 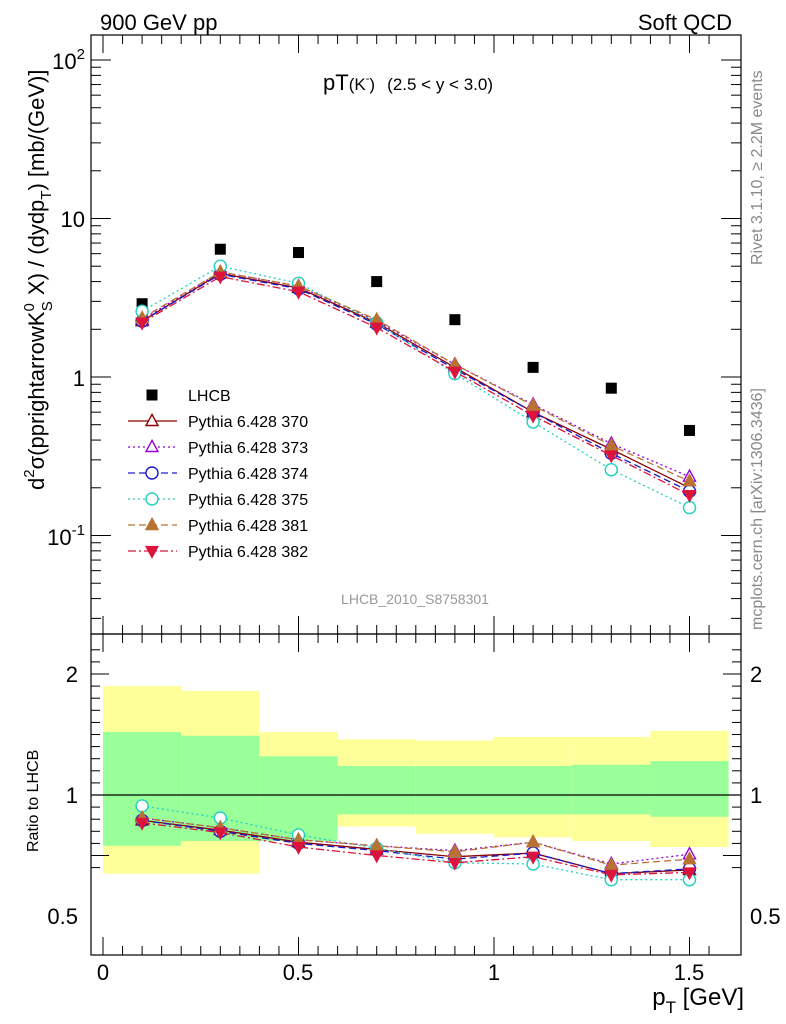 I want to click on ytick-label-1: 1, so click(x=79, y=378).